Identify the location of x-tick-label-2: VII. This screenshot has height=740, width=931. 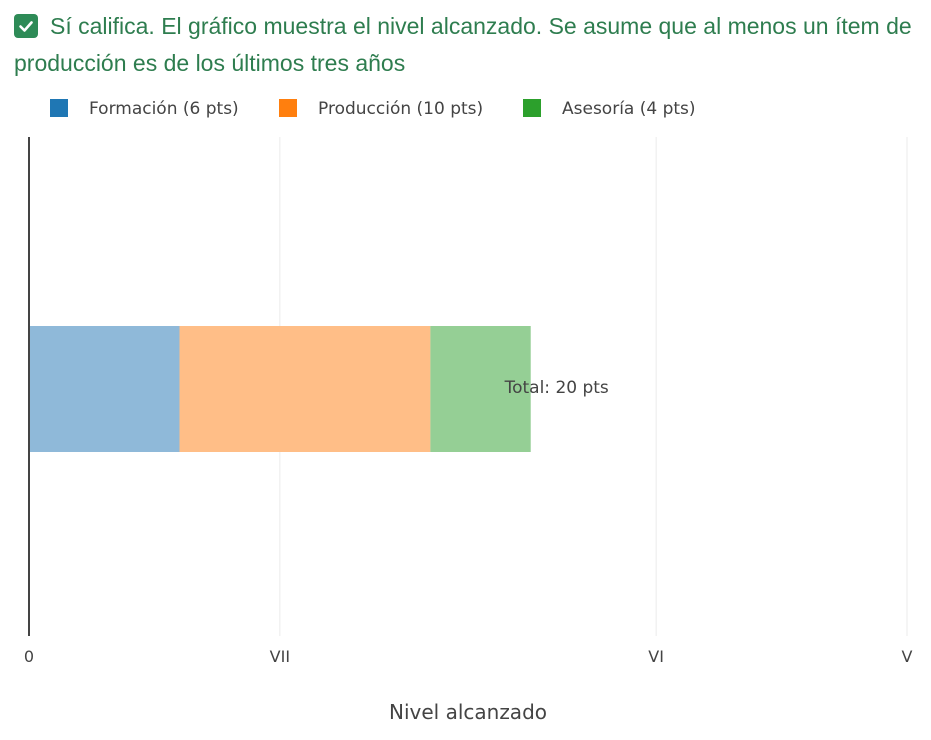
(280, 656).